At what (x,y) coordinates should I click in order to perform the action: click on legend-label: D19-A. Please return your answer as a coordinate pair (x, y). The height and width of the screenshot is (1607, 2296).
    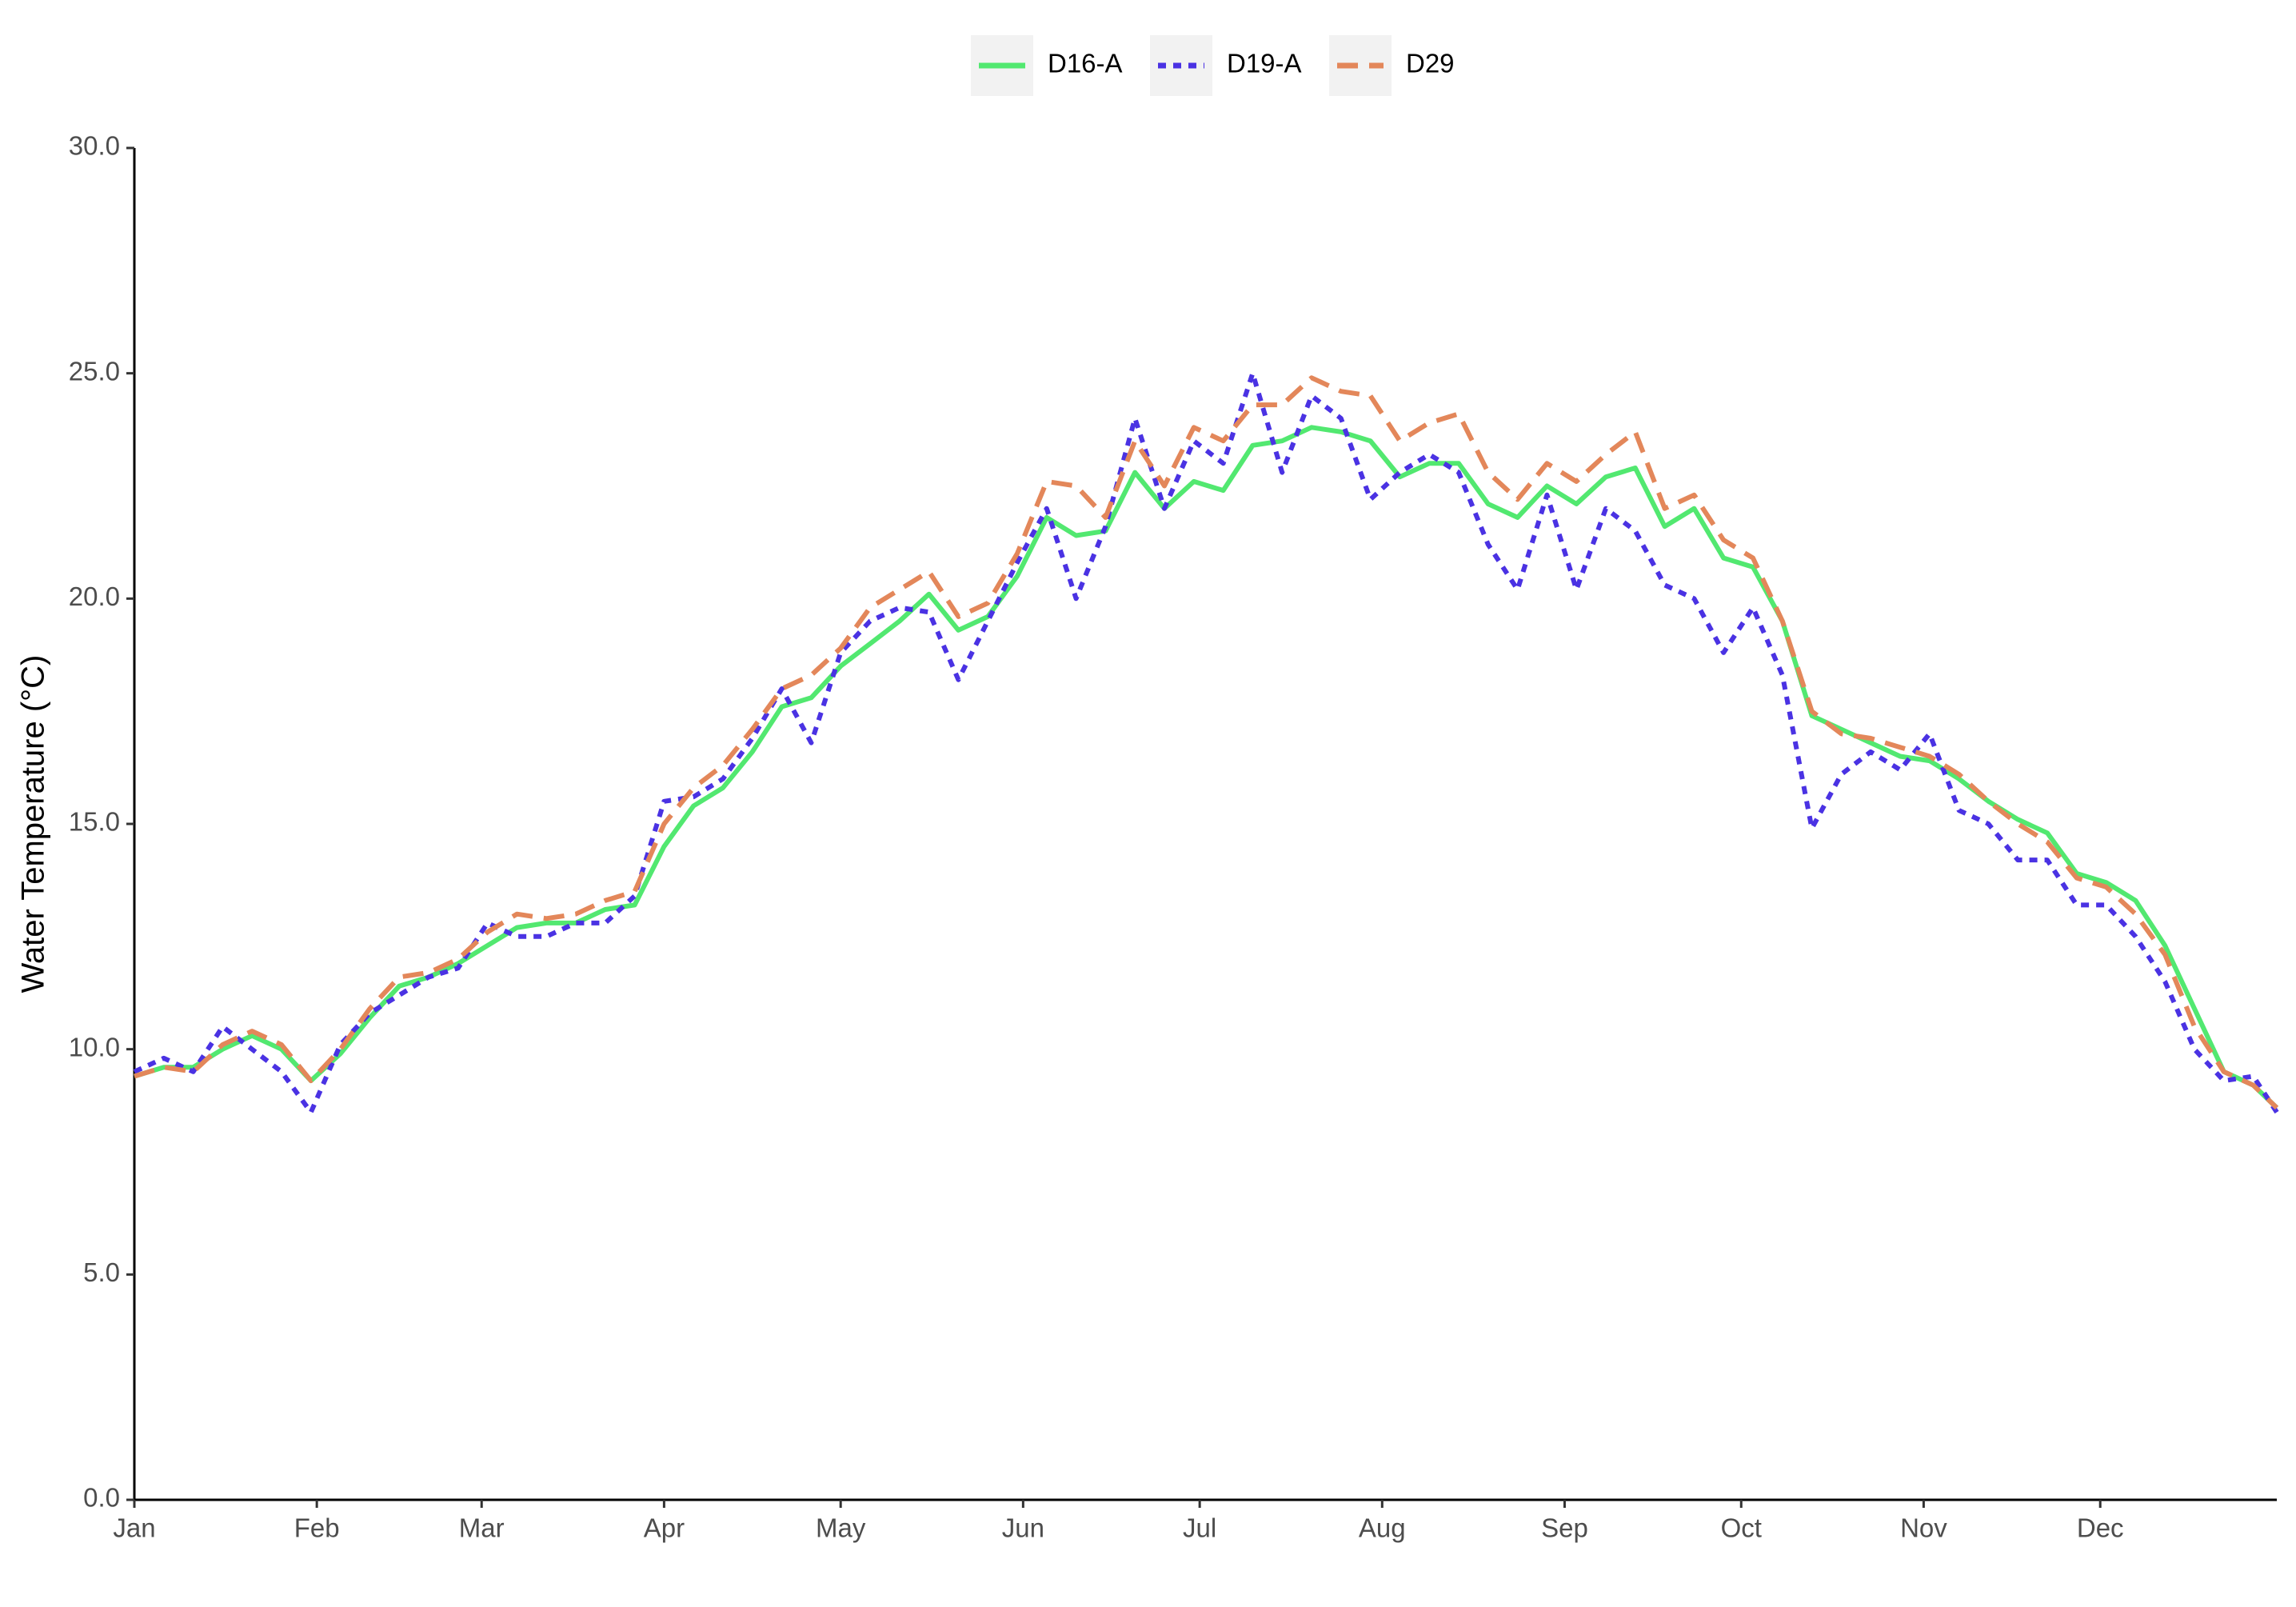
    Looking at the image, I should click on (1264, 63).